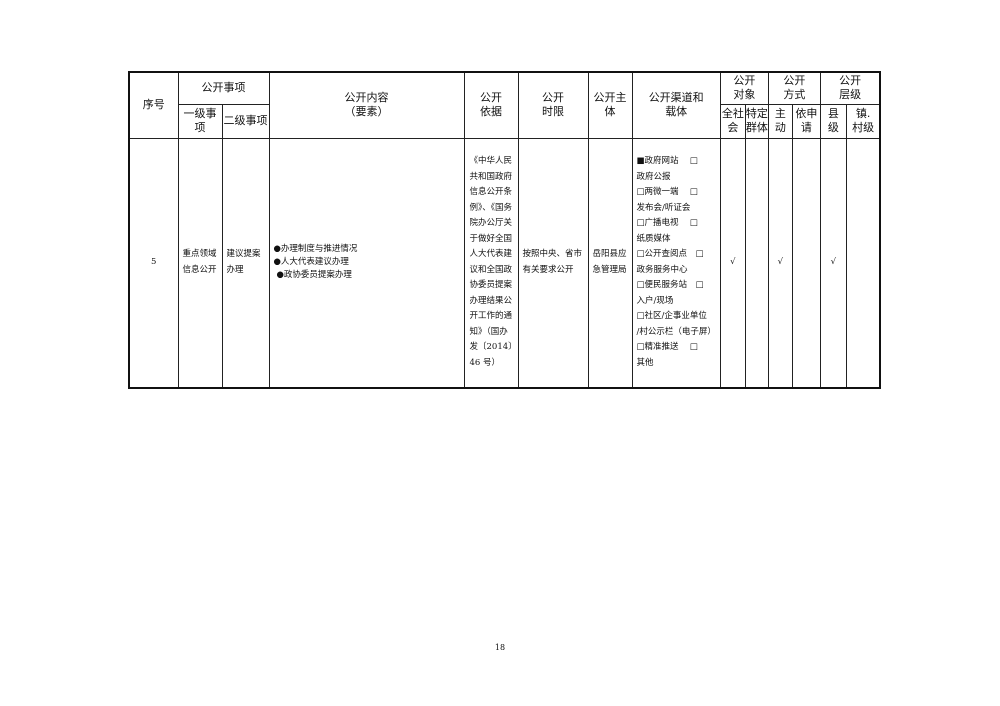  What do you see at coordinates (744, 88) in the screenshot?
I see `header-target: 公开 对象` at bounding box center [744, 88].